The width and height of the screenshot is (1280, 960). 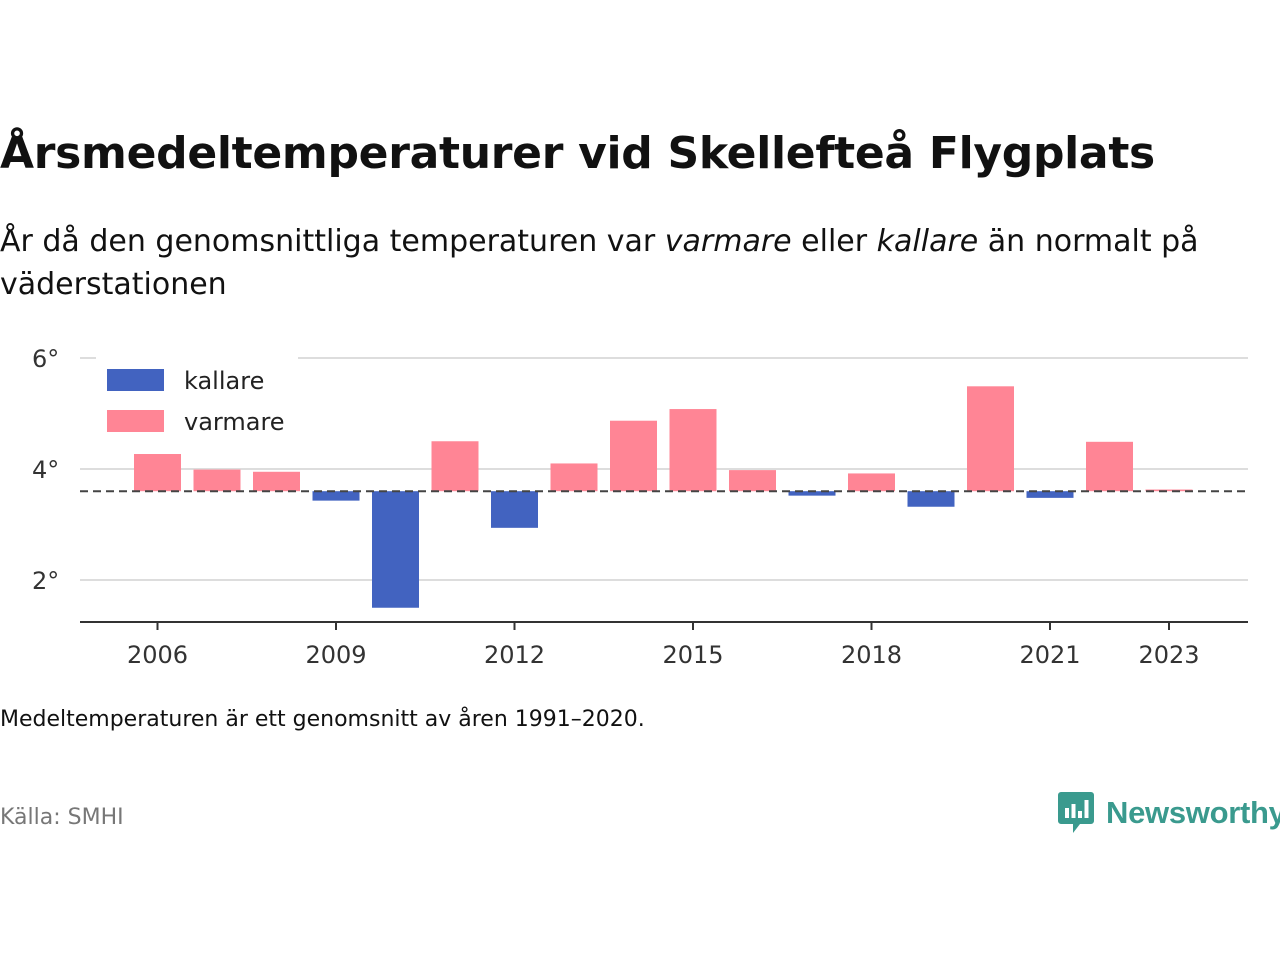 What do you see at coordinates (927, 241) in the screenshot?
I see `subtitle-cold-word: kallare` at bounding box center [927, 241].